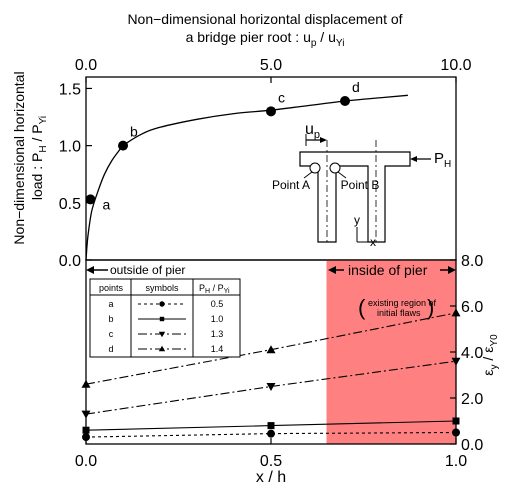 Image resolution: width=507 pixels, height=491 pixels. I want to click on pier-inset: up PH Point A Point B y x, so click(361, 185).